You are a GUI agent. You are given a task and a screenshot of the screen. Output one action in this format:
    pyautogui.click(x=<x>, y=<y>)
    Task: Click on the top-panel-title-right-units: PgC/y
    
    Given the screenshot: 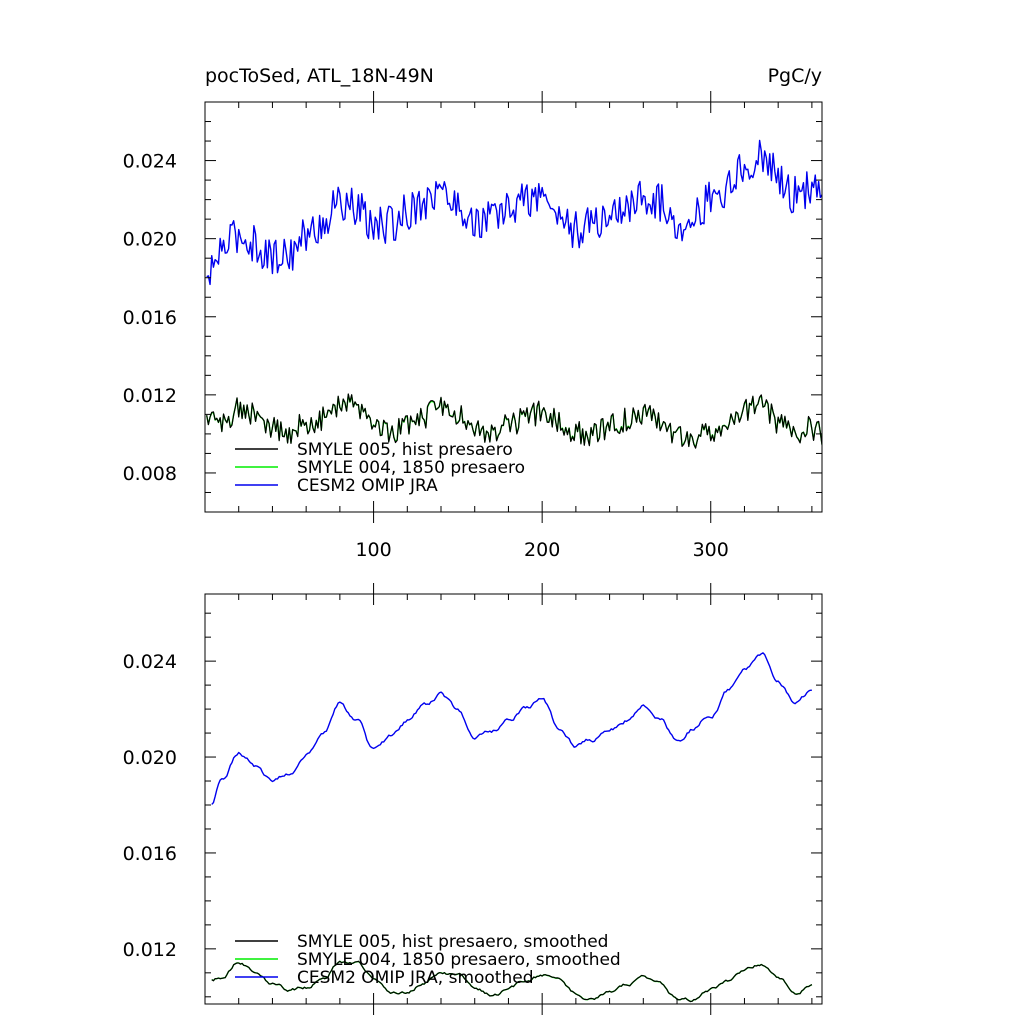 What is the action you would take?
    pyautogui.click(x=795, y=76)
    